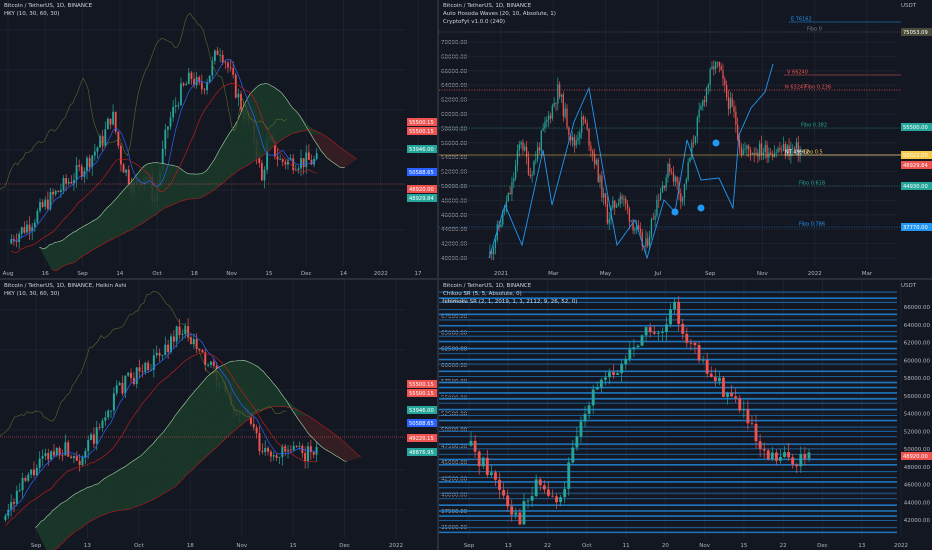 The width and height of the screenshot is (932, 550). I want to click on bl-price-tag-text: 53946.00, so click(421, 411).